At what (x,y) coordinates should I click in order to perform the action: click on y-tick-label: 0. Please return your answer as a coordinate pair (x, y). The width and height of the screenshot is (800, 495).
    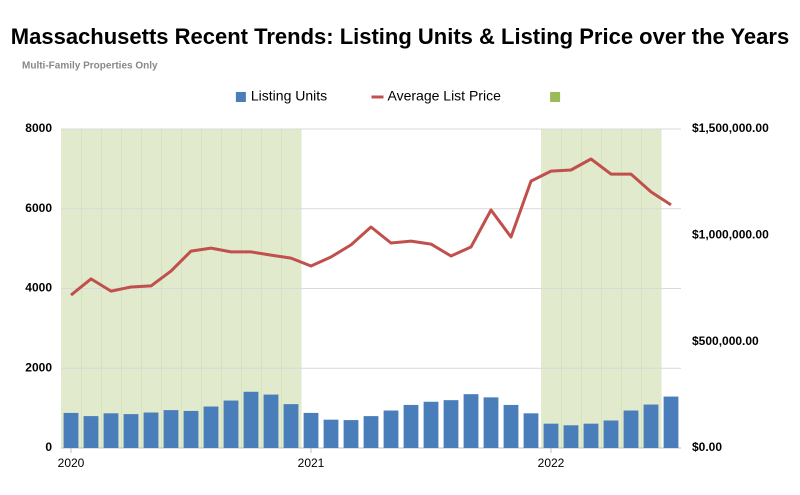
    Looking at the image, I should click on (48, 447).